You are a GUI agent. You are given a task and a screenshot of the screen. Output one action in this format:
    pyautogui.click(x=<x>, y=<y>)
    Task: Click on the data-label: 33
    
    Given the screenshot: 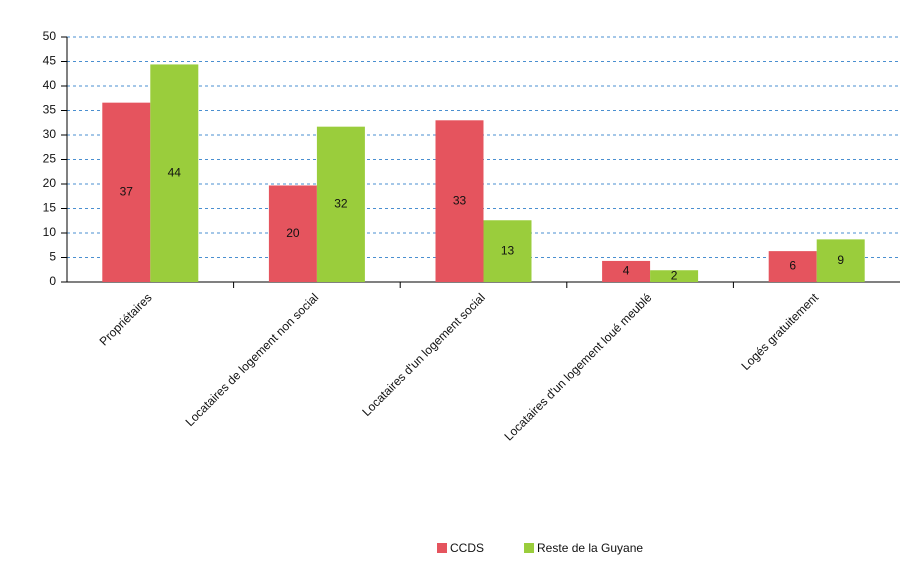 What is the action you would take?
    pyautogui.click(x=460, y=200)
    